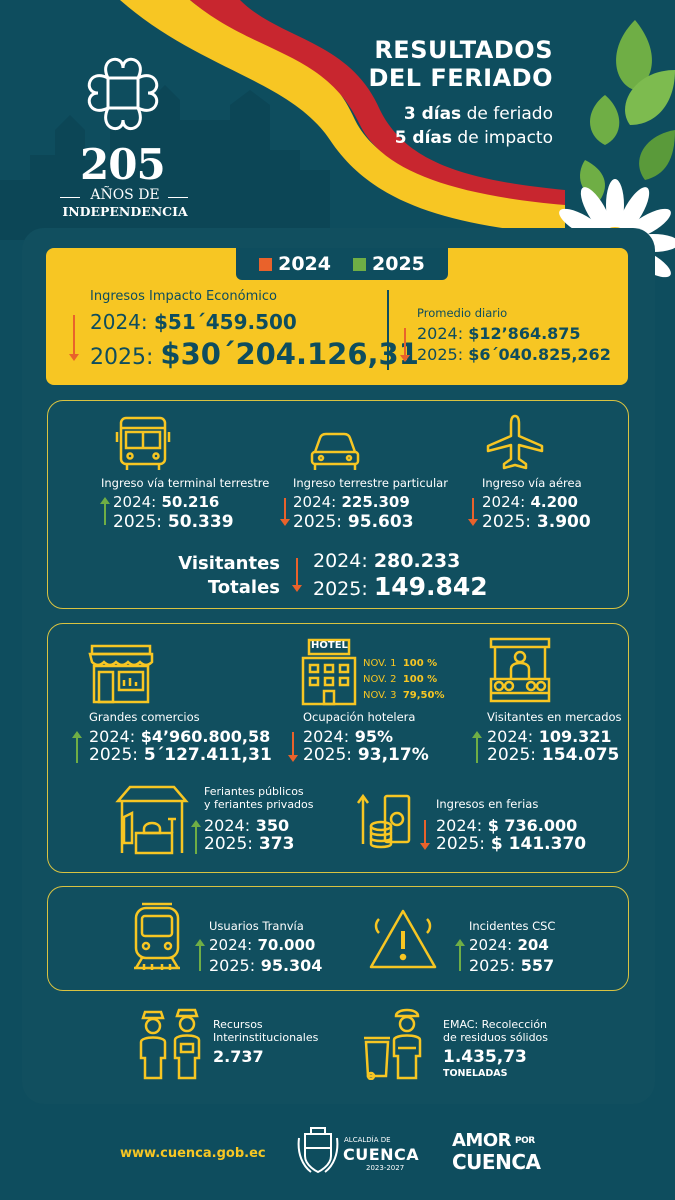  What do you see at coordinates (272, 825) in the screenshot?
I see `vendors-2024-value: 350` at bounding box center [272, 825].